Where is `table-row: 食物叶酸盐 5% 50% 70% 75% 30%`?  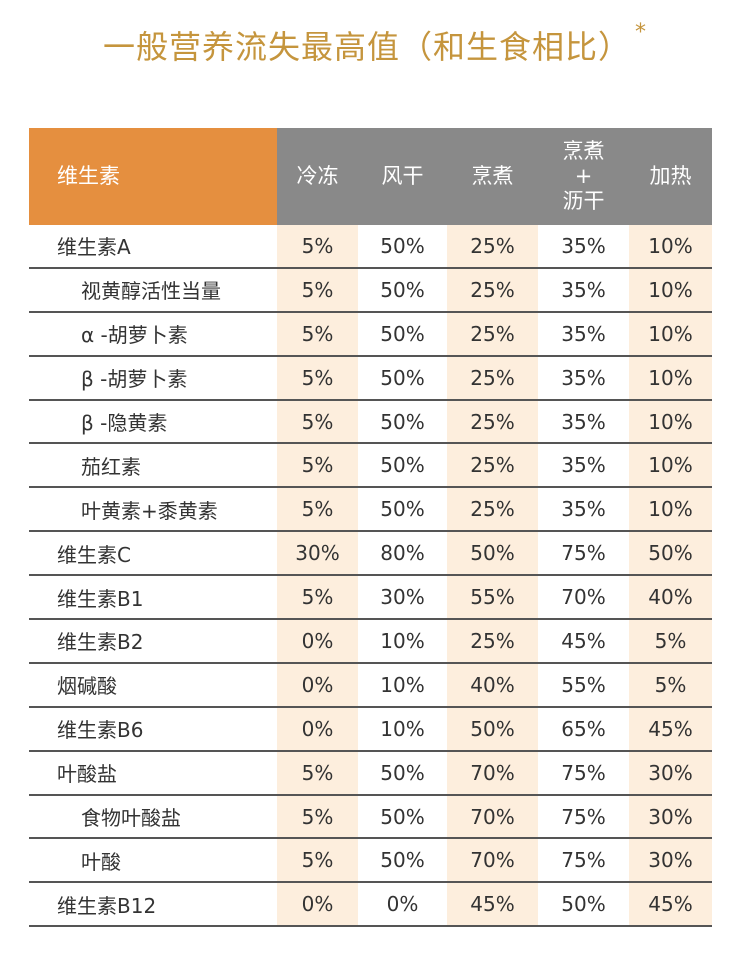 table-row: 食物叶酸盐 5% 50% 70% 75% 30% is located at coordinates (370, 817).